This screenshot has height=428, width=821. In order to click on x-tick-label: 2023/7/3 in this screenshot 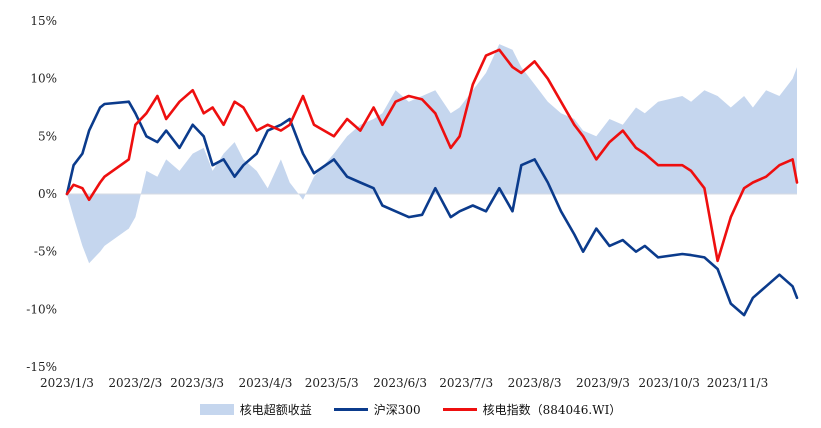, I will do `click(466, 383)`.